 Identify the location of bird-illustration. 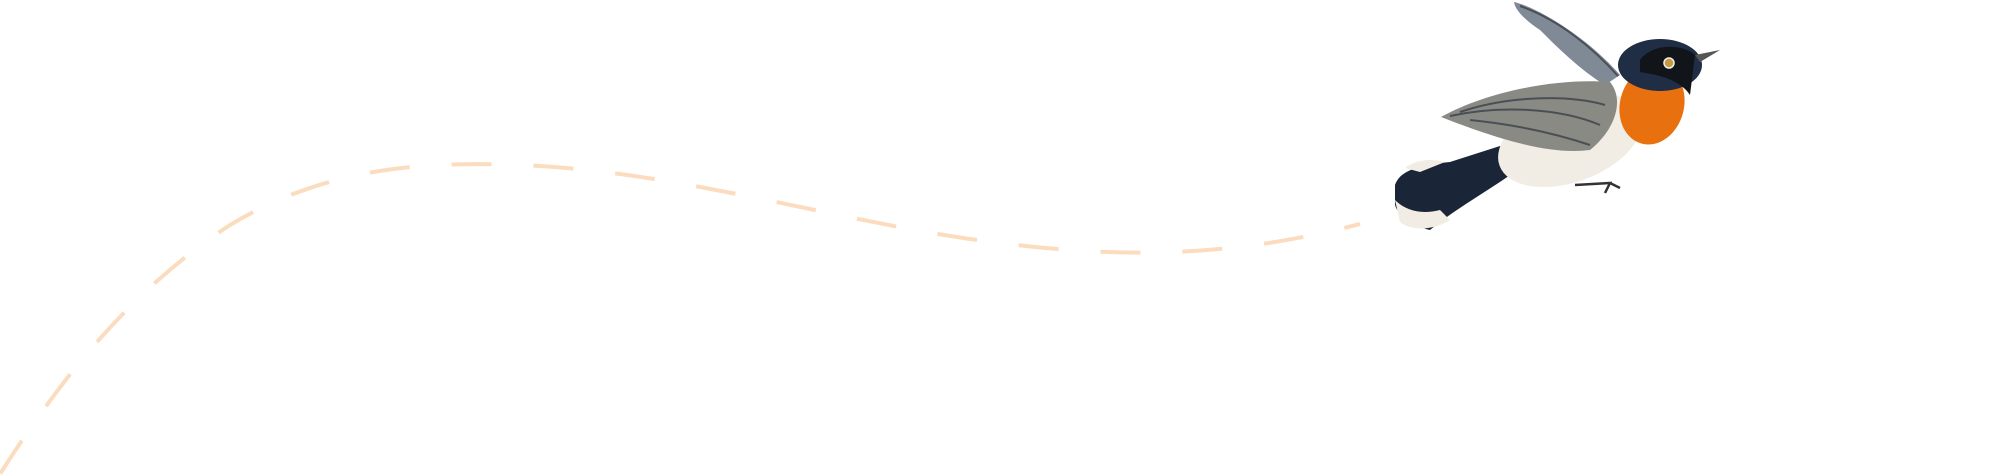
(1557, 116).